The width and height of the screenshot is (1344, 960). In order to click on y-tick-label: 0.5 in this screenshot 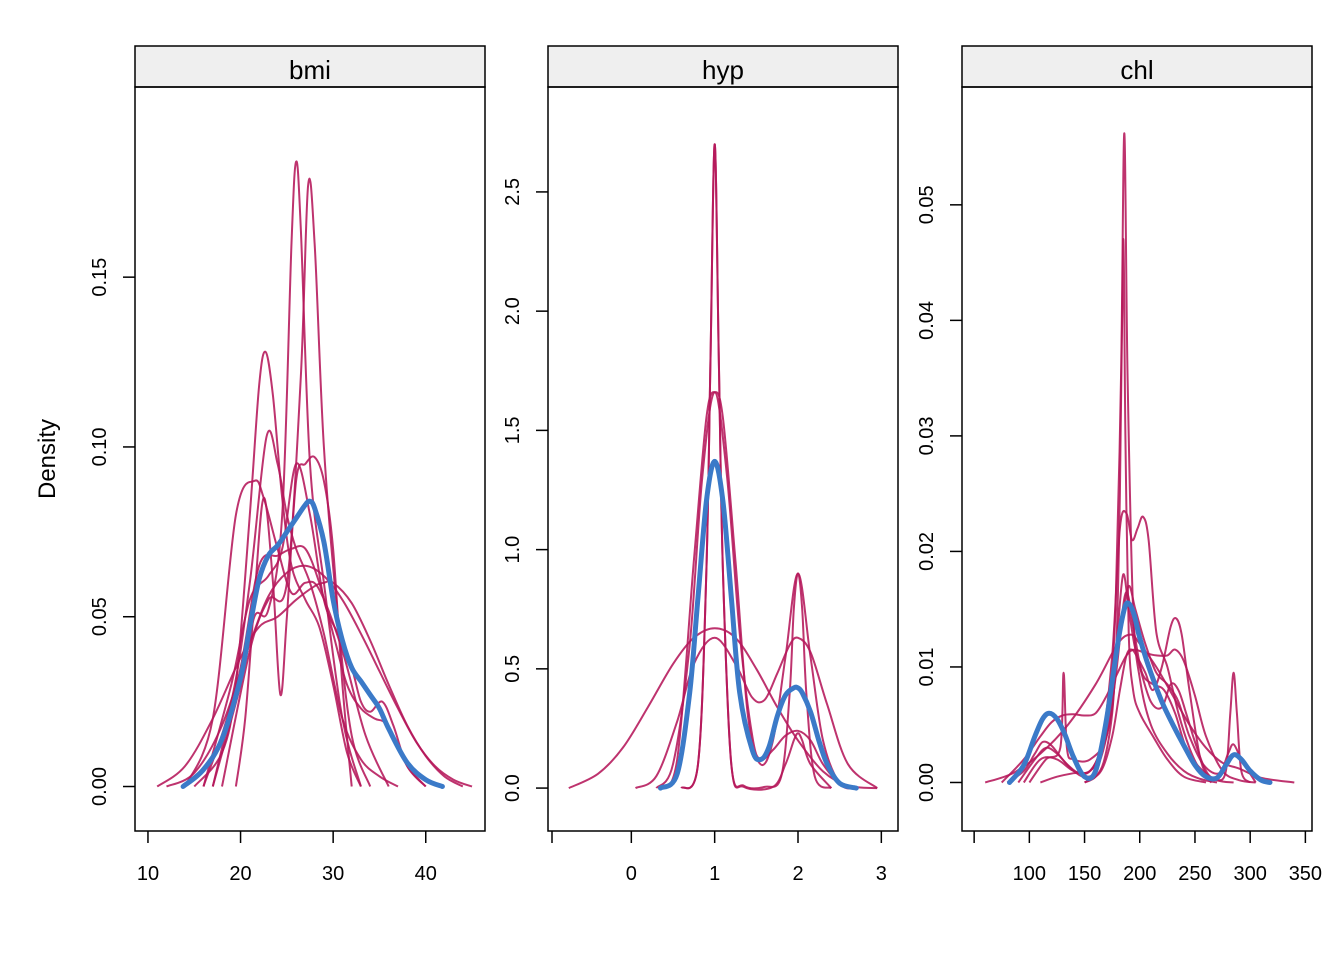, I will do `click(513, 669)`.